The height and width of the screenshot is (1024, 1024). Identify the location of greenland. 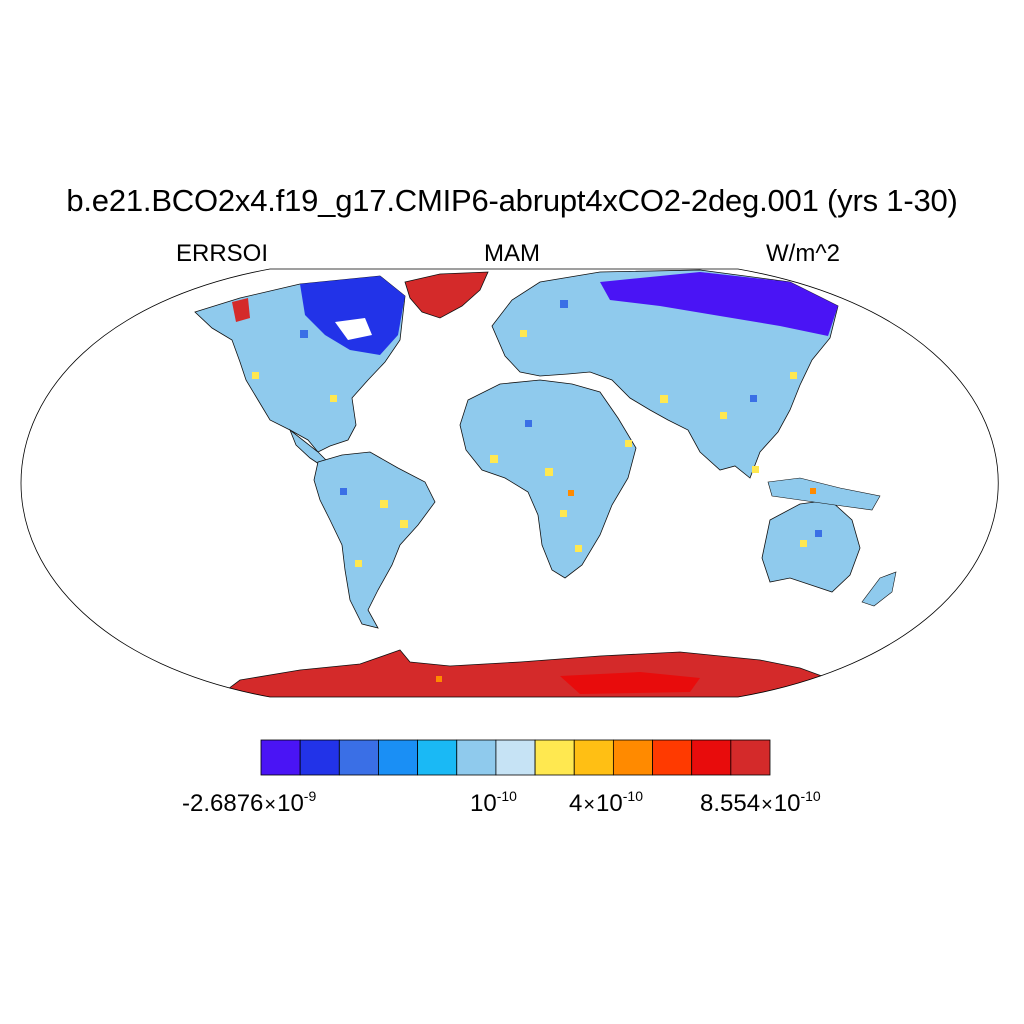
(446, 295).